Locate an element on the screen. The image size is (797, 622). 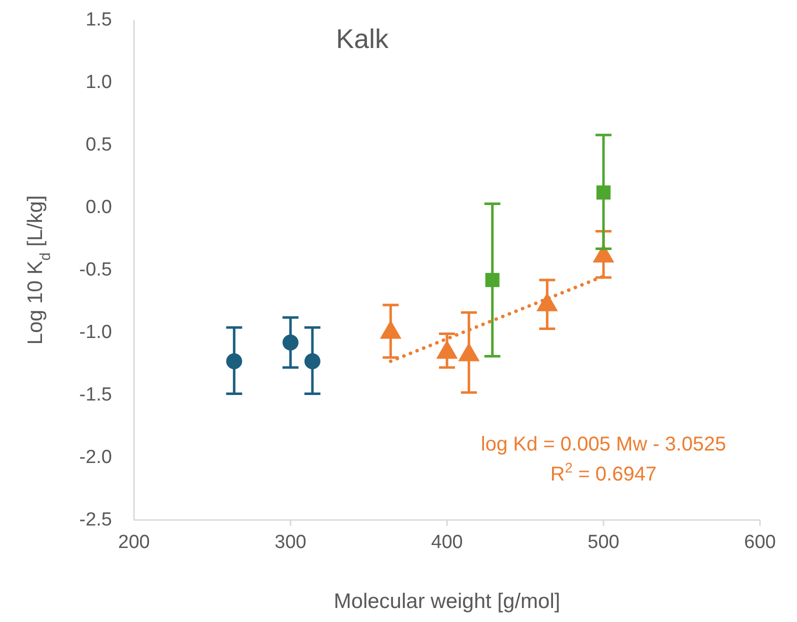
x-axis-title: Molecular weight [g/mol] is located at coordinates (447, 601).